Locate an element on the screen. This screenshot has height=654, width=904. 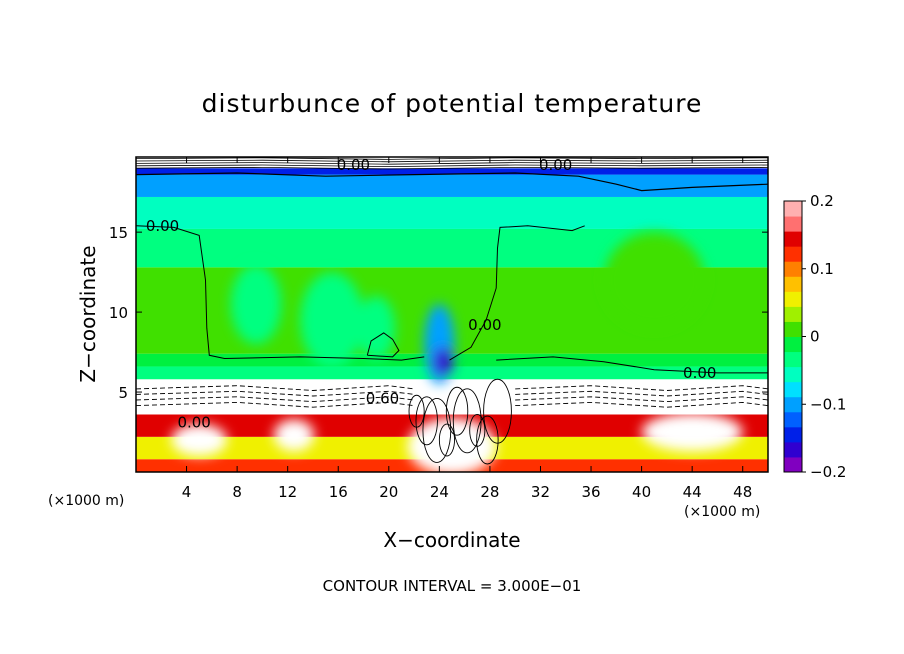
contour-loop is located at coordinates (383, 345).